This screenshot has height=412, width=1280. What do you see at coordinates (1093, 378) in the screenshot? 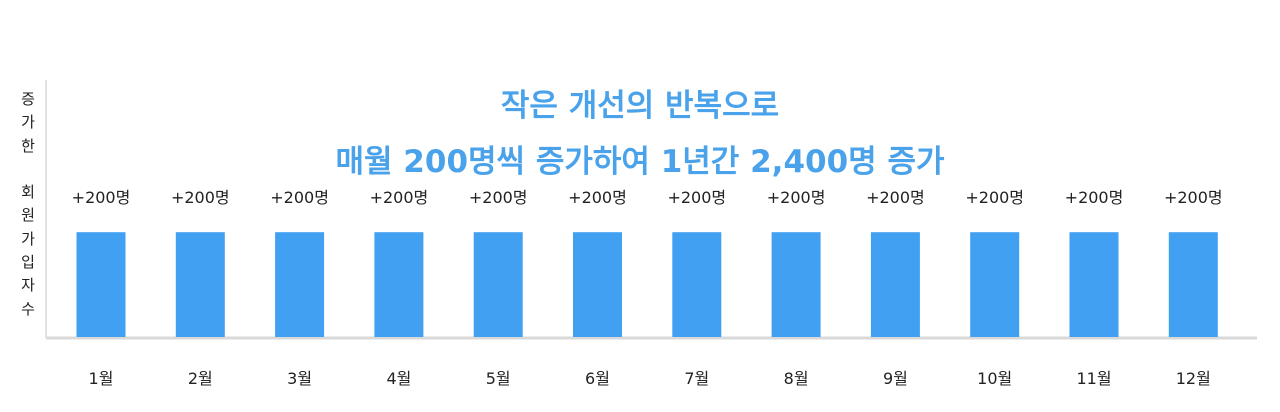
I see `x-tick-label: 11월` at bounding box center [1093, 378].